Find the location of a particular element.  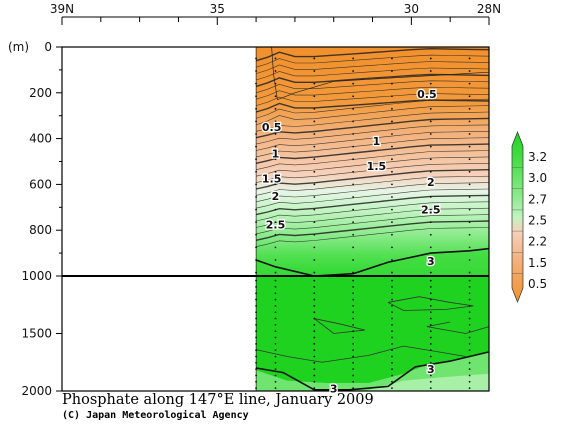

y-tick-label: 1500 is located at coordinates (36, 334).